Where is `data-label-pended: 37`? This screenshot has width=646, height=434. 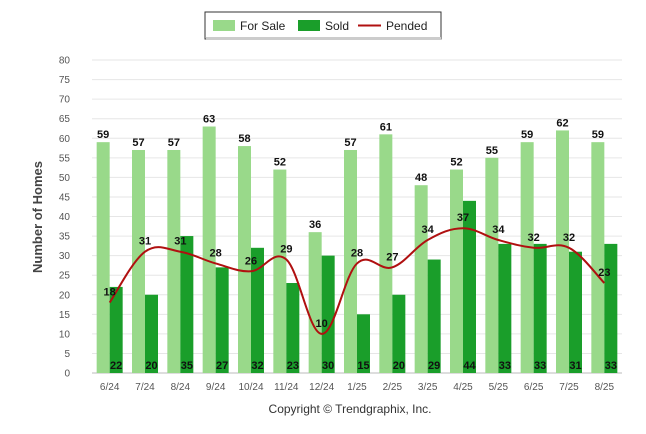 data-label-pended: 37 is located at coordinates (463, 218).